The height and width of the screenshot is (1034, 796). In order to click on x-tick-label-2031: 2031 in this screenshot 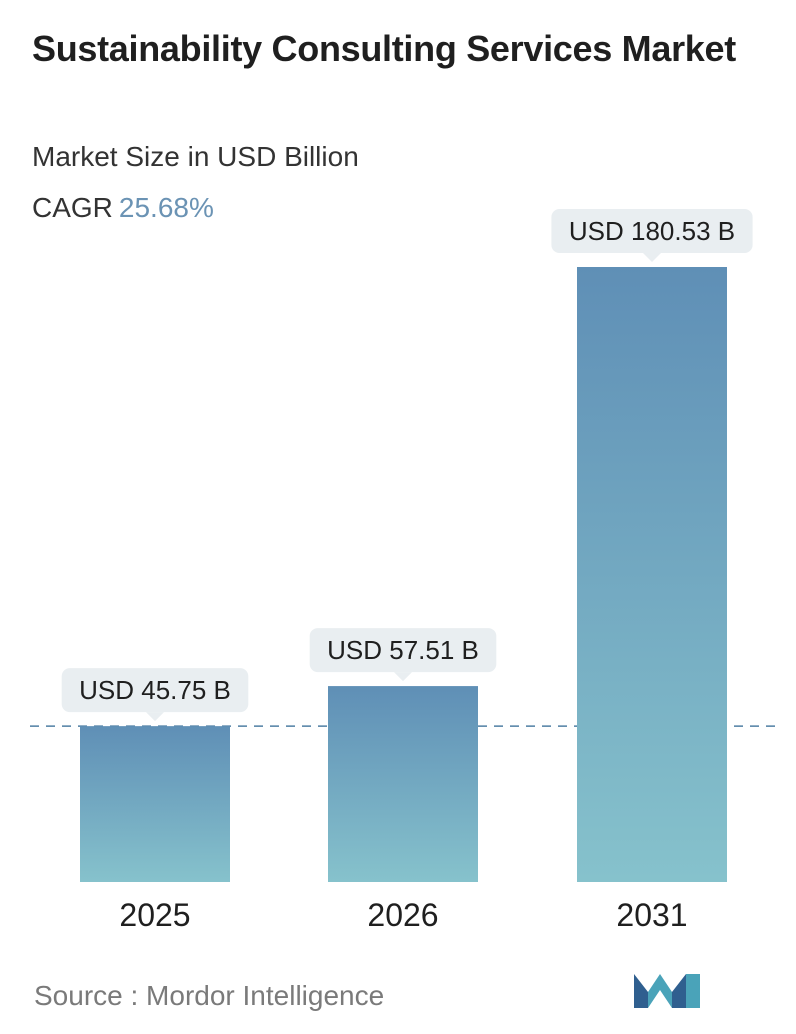, I will do `click(651, 915)`.